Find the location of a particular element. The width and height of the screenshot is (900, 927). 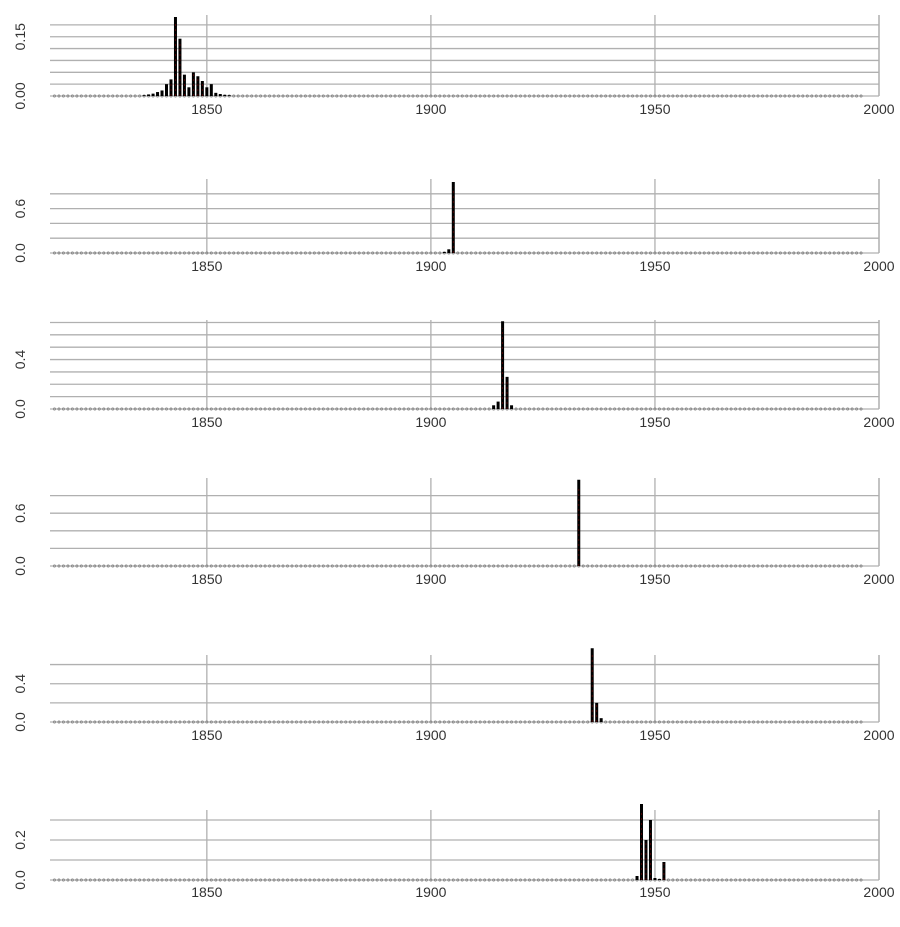

x-tick-label: 2000 is located at coordinates (878, 735).